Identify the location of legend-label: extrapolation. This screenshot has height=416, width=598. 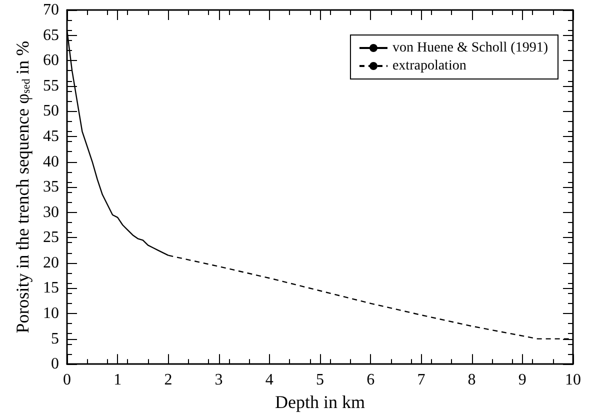
(429, 66).